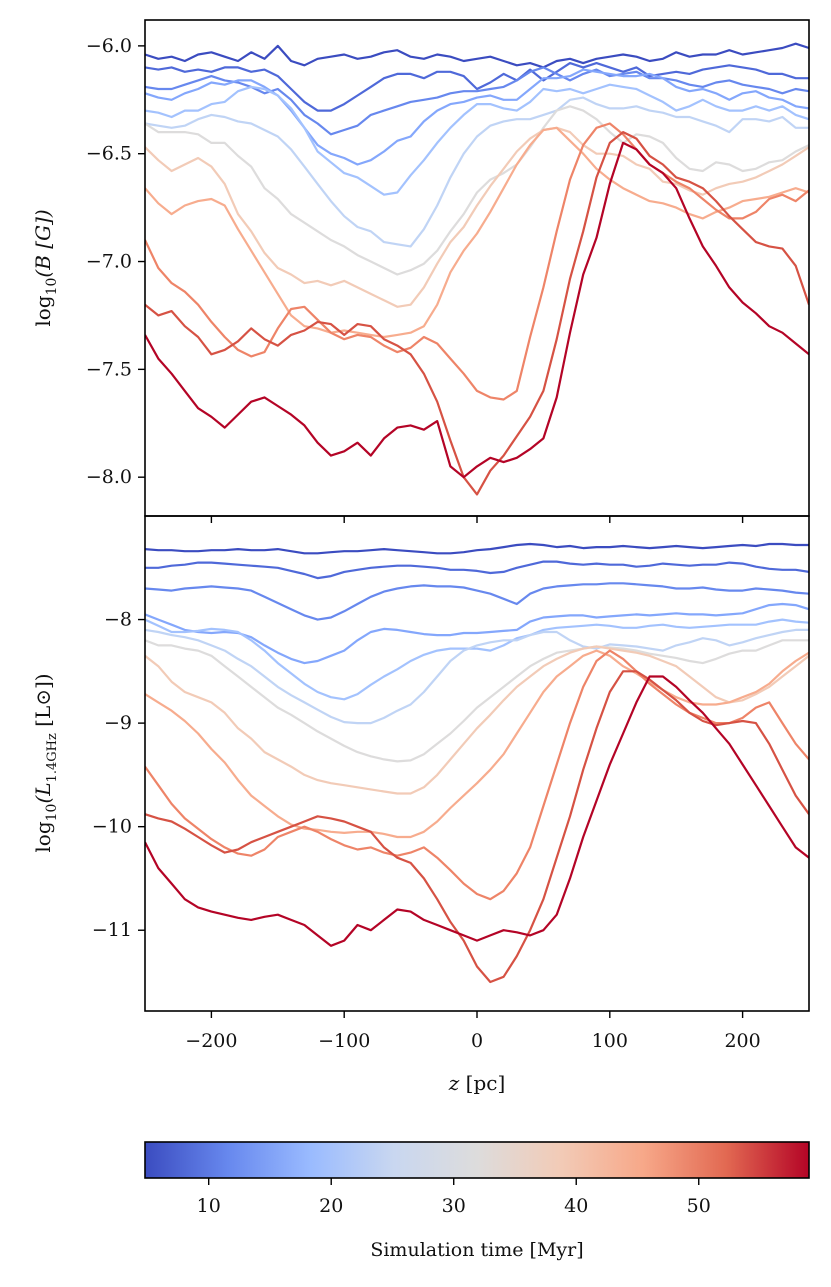 Image resolution: width=831 pixels, height=1287 pixels. What do you see at coordinates (742, 1041) in the screenshot?
I see `xtick-label: 200` at bounding box center [742, 1041].